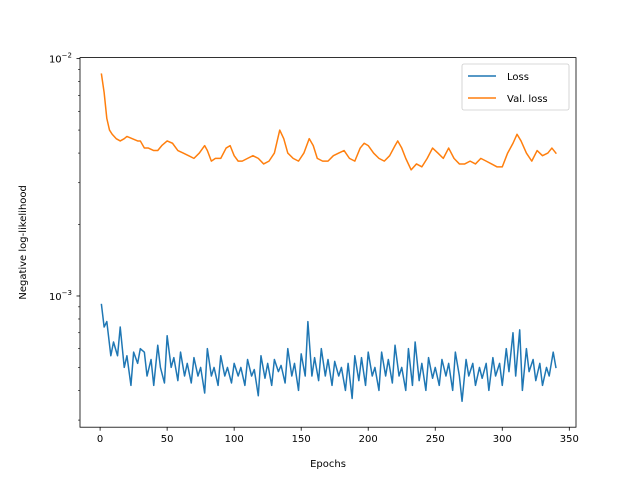 The height and width of the screenshot is (480, 640). What do you see at coordinates (368, 439) in the screenshot?
I see `x-tick-label: 200` at bounding box center [368, 439].